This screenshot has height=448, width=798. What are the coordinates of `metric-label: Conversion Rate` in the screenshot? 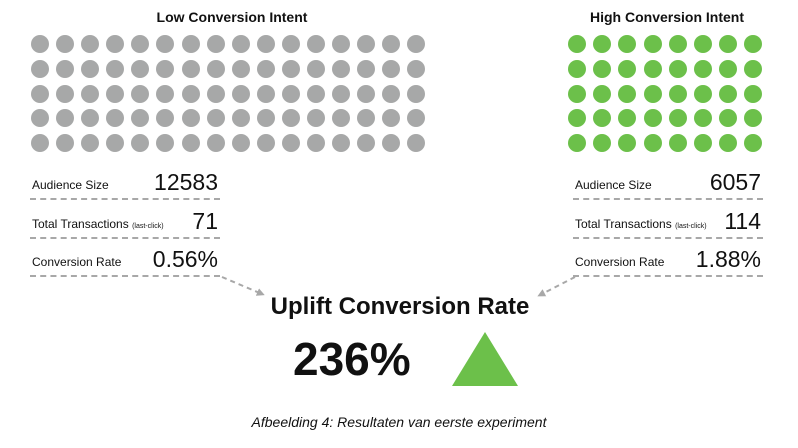 It's located at (77, 262).